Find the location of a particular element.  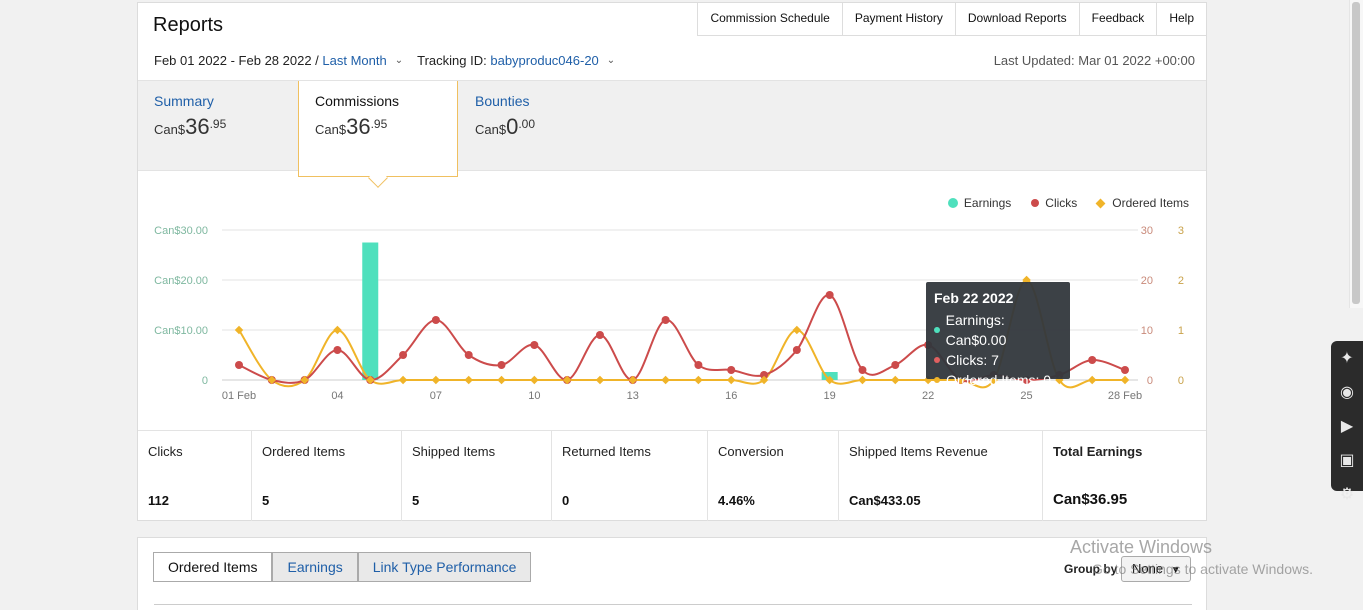

period-dropdown: Last Month is located at coordinates (354, 60).